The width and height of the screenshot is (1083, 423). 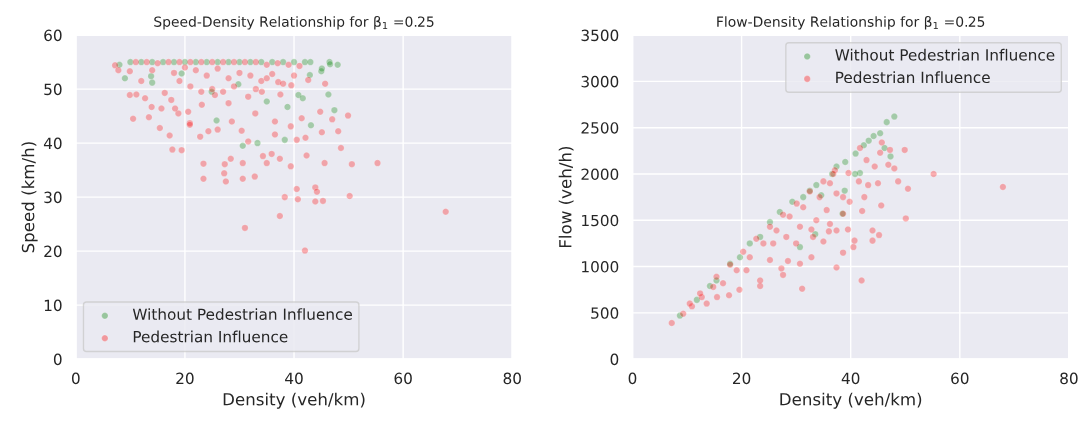 What do you see at coordinates (53, 305) in the screenshot?
I see `y-tick-label: 10` at bounding box center [53, 305].